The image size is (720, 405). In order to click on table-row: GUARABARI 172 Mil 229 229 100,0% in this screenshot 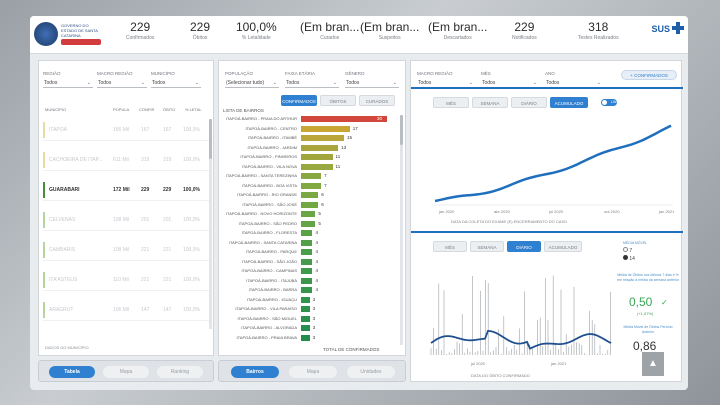, I will do `click(126, 190)`.